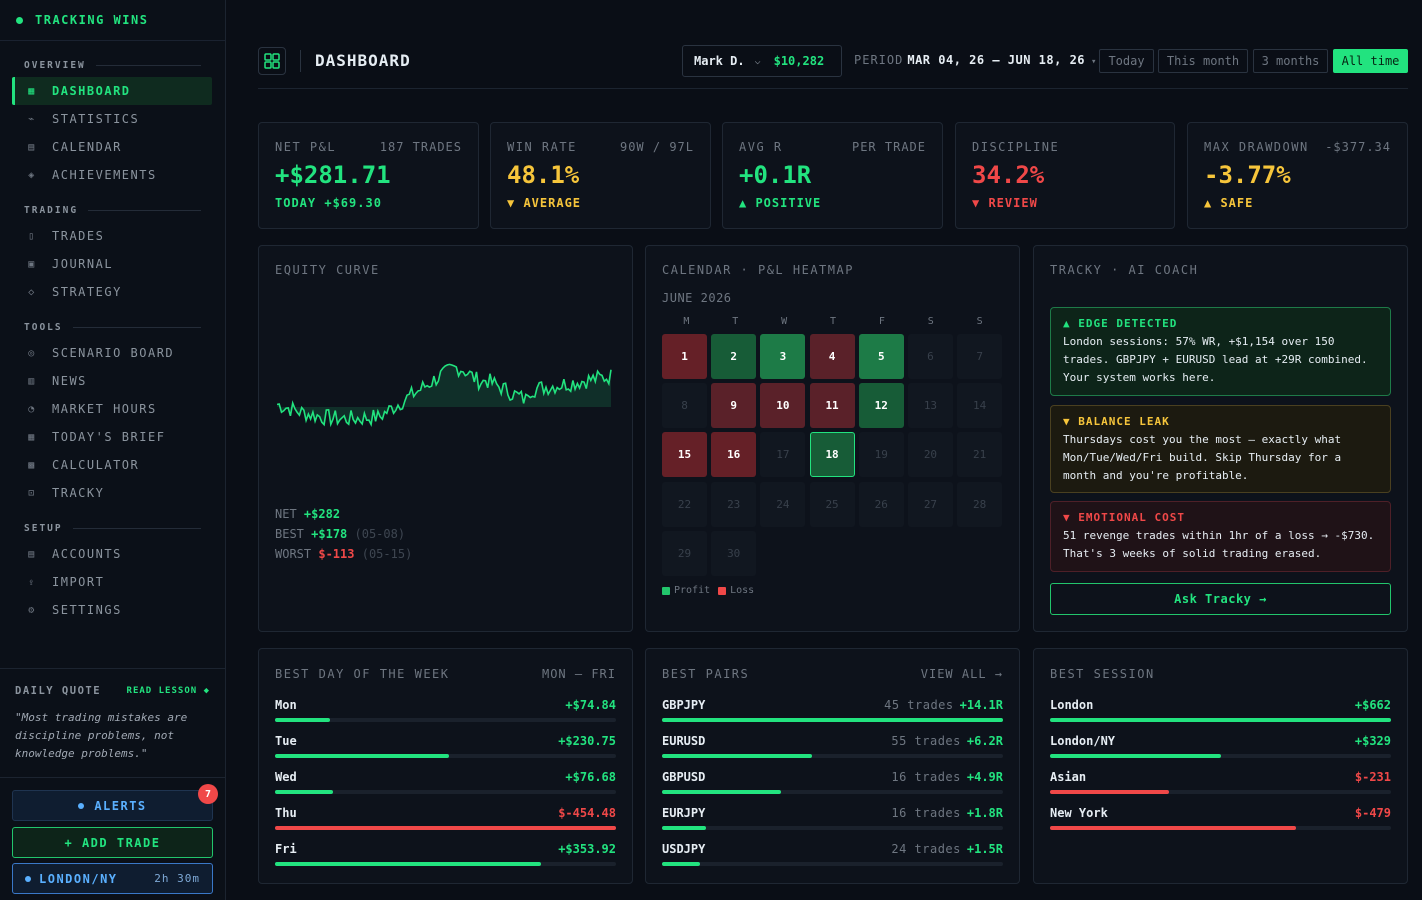 The width and height of the screenshot is (1422, 900). I want to click on calendar-day: 1, so click(684, 356).